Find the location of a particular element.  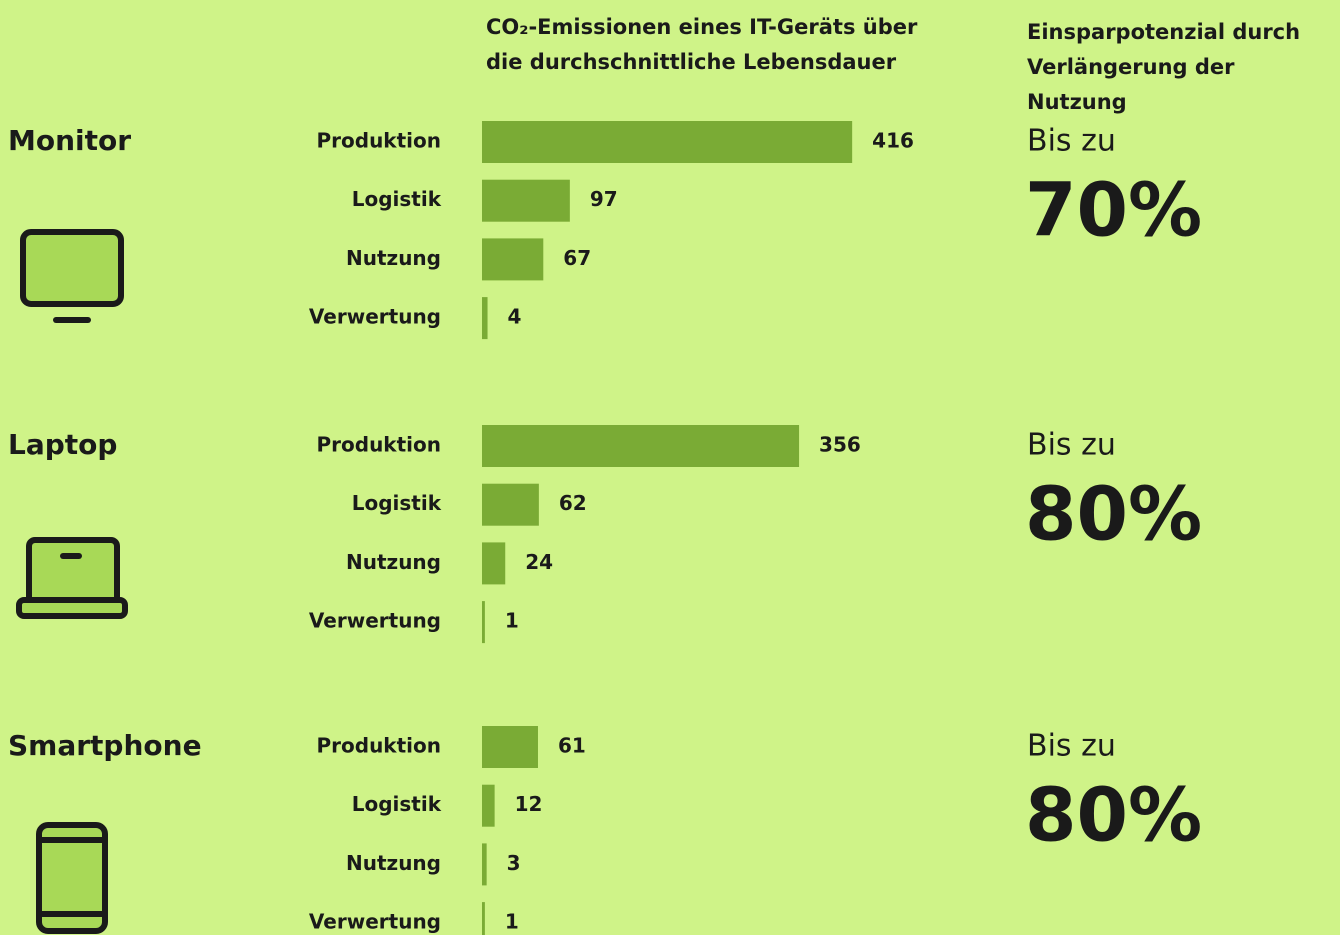

laptop-icon is located at coordinates (72, 578).